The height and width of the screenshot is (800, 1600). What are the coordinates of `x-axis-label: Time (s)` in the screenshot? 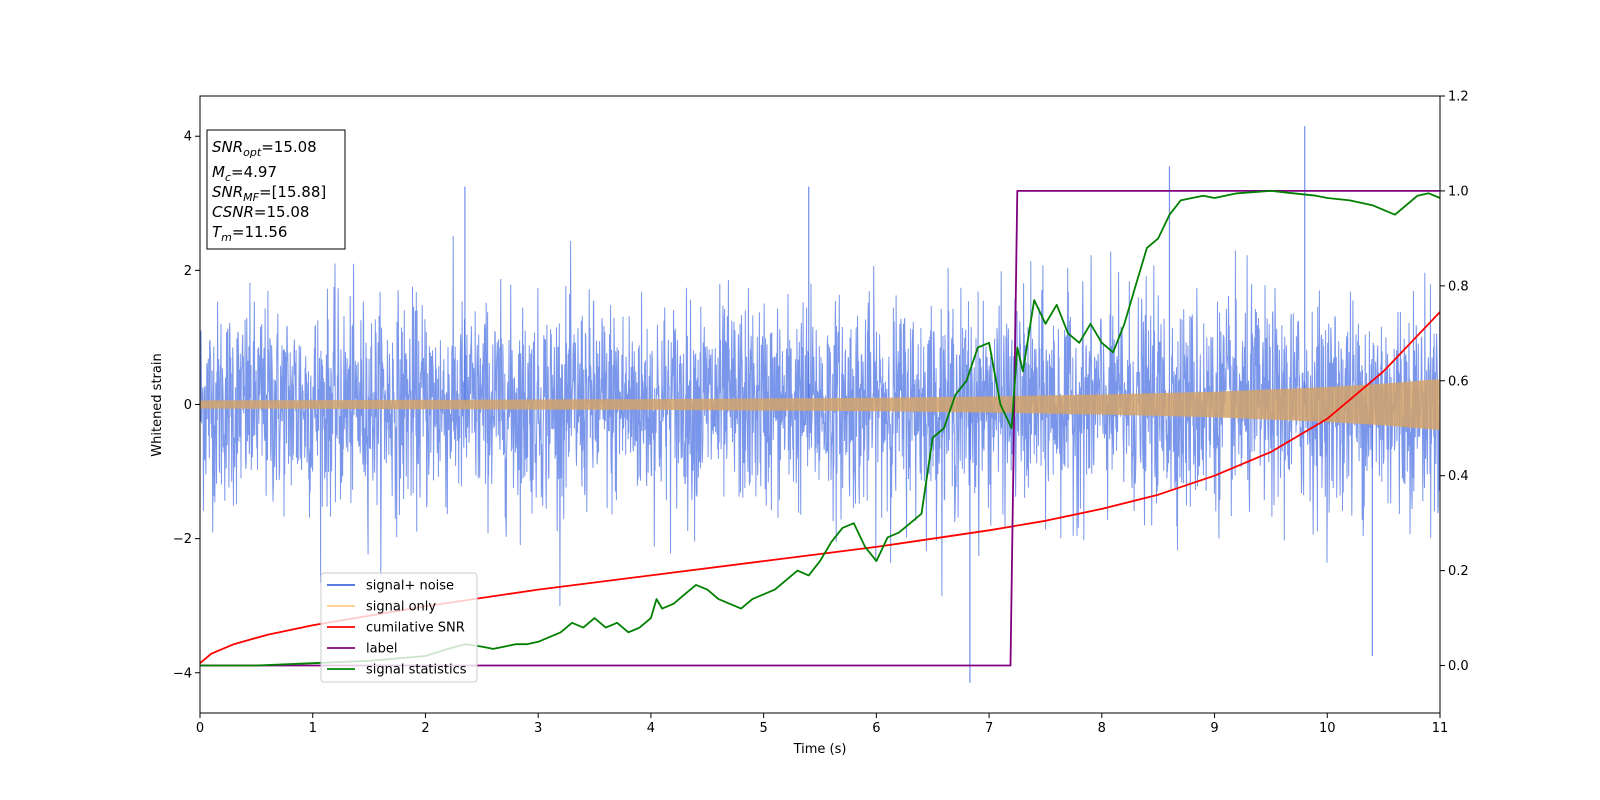 It's located at (820, 749).